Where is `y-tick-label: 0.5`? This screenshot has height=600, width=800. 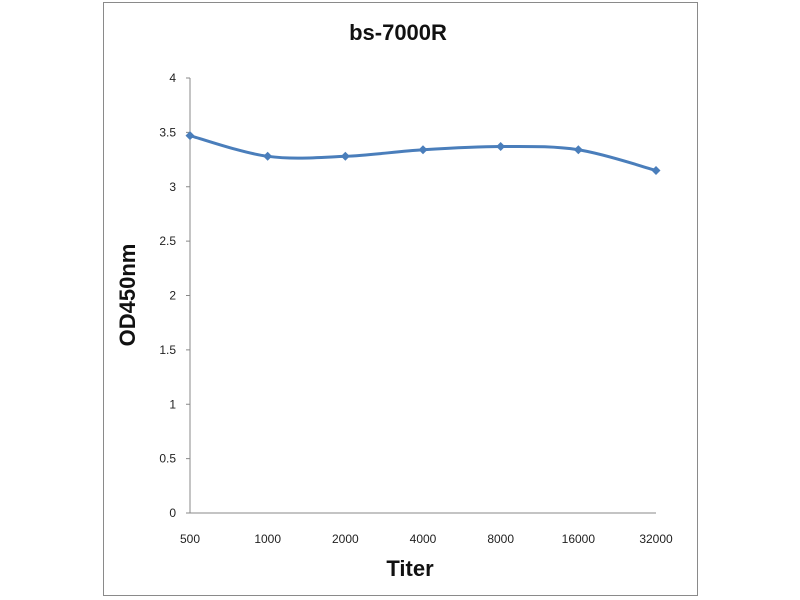 y-tick-label: 0.5 is located at coordinates (167, 459).